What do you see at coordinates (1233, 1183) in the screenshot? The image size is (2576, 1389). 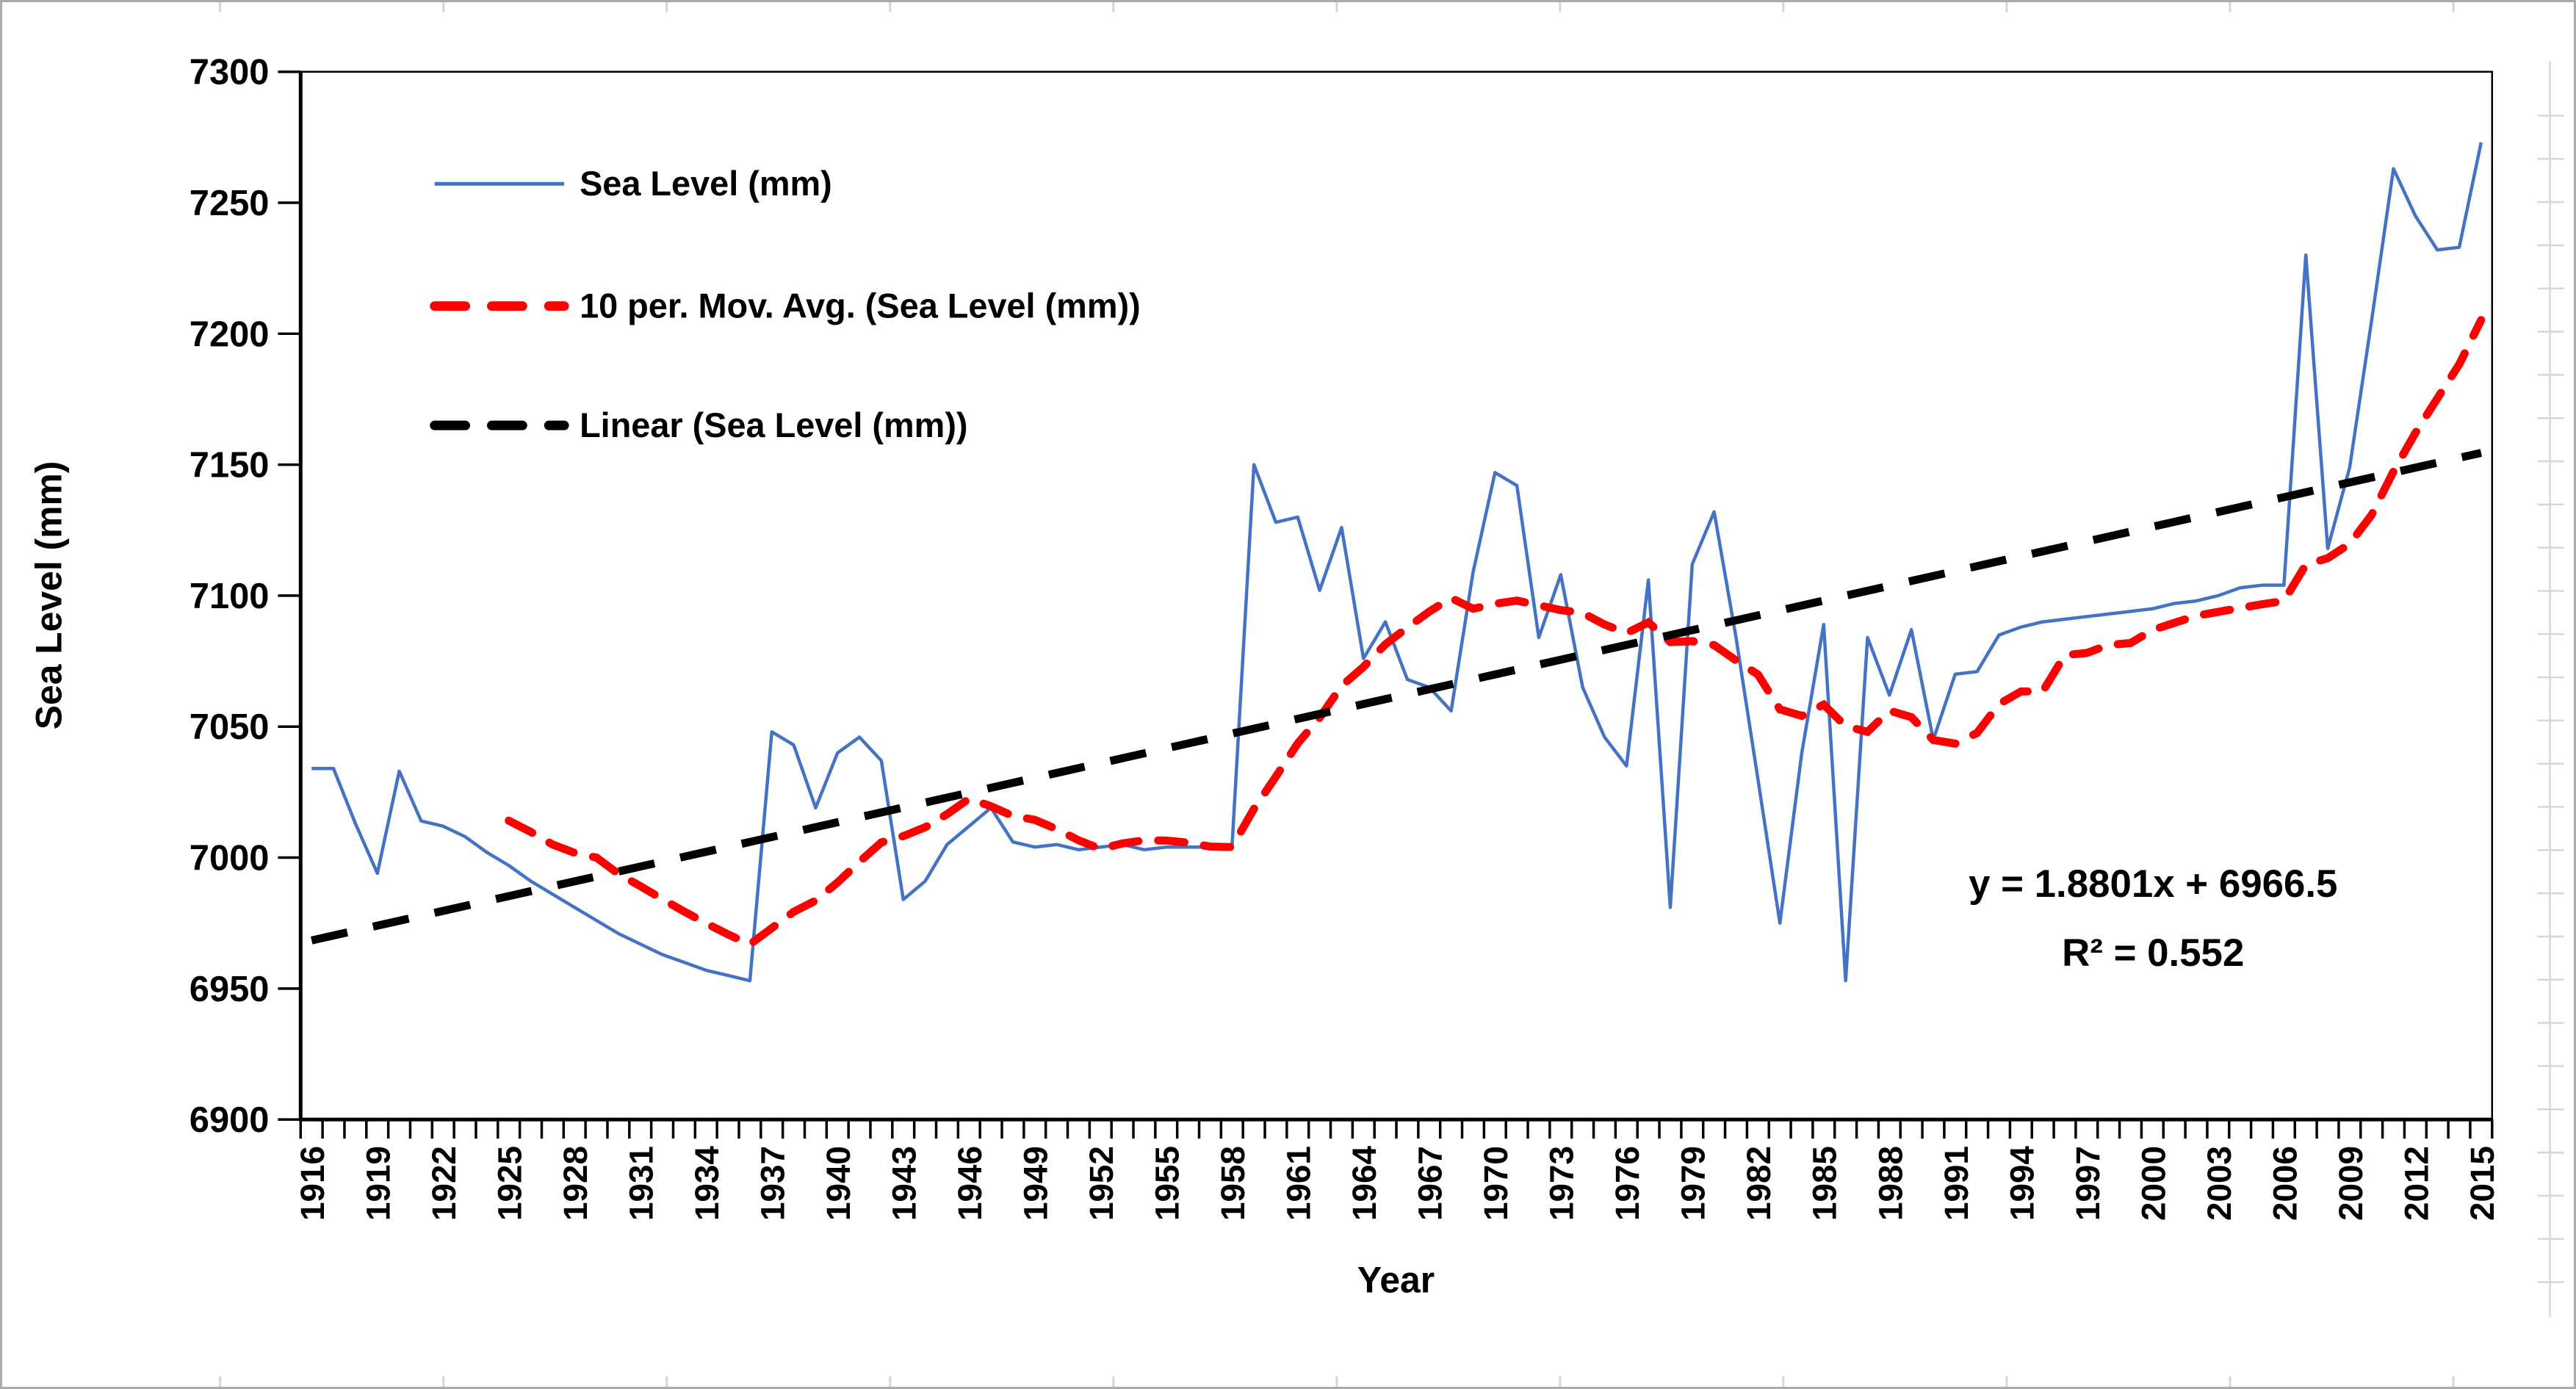 I see `svg-text: 1958` at bounding box center [1233, 1183].